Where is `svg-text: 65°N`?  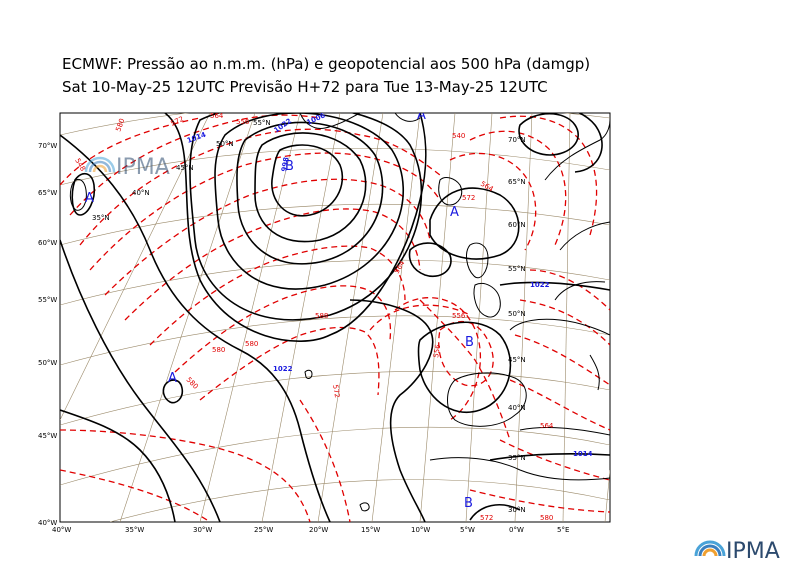
svg-text: 65°N is located at coordinates (517, 182).